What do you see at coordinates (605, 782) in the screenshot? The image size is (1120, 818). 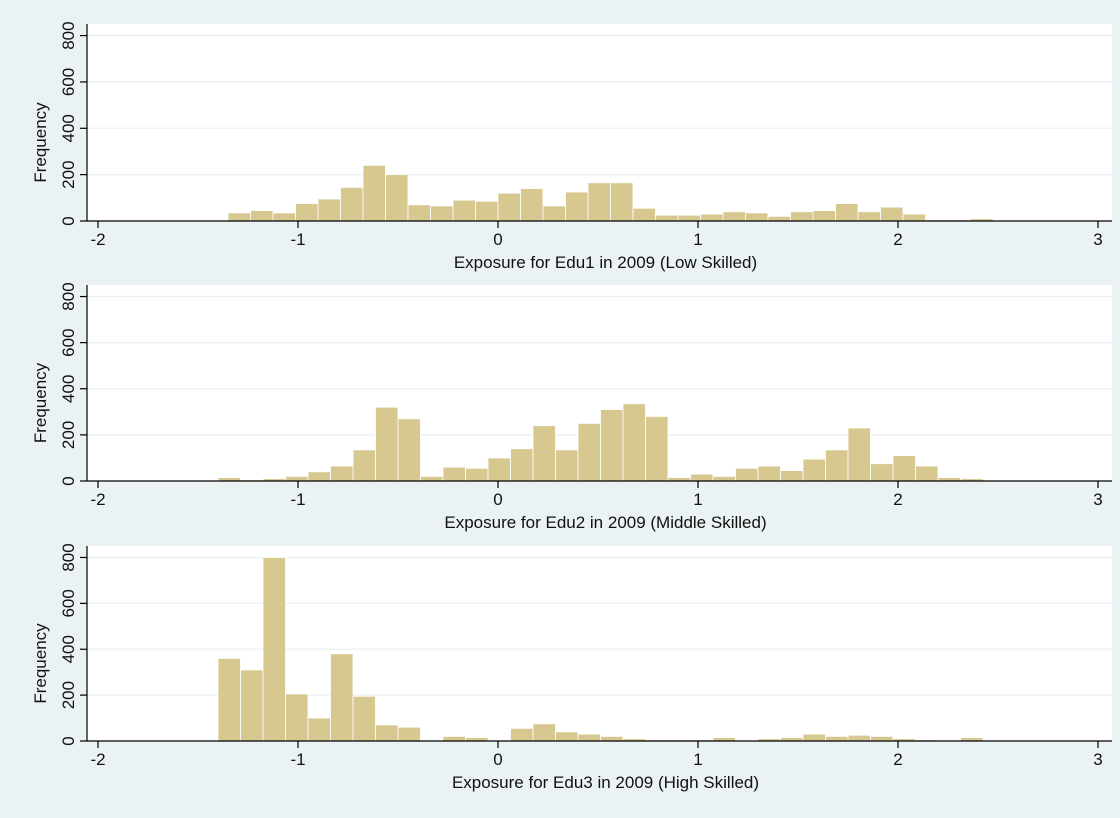 I see `x-axis-label: Exposure for Edu3 in 2009 (High Skilled)` at bounding box center [605, 782].